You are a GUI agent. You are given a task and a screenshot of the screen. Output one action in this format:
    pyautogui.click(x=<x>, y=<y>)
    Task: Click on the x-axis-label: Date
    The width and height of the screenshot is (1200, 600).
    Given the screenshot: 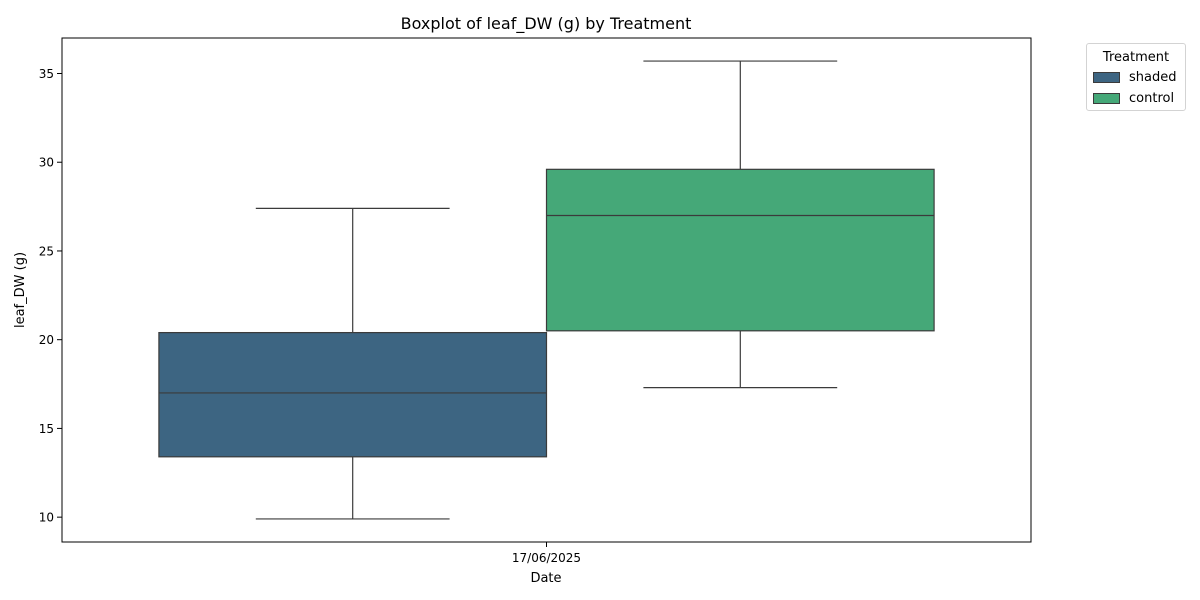 What is the action you would take?
    pyautogui.click(x=545, y=578)
    